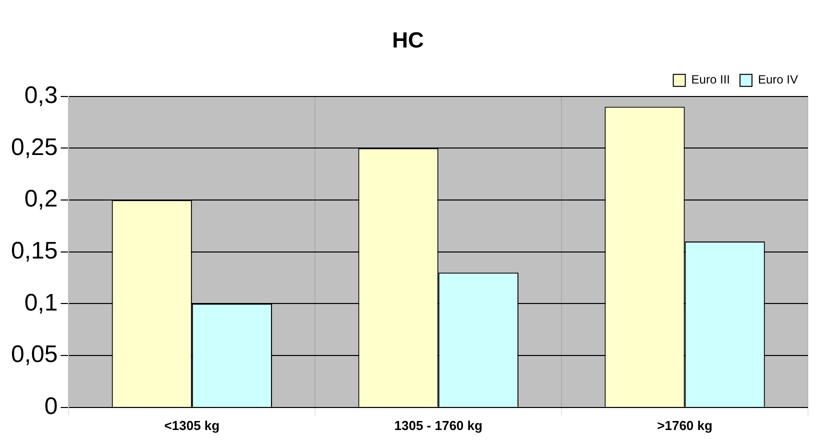  What do you see at coordinates (34, 251) in the screenshot?
I see `y-tick-label: 0,15` at bounding box center [34, 251].